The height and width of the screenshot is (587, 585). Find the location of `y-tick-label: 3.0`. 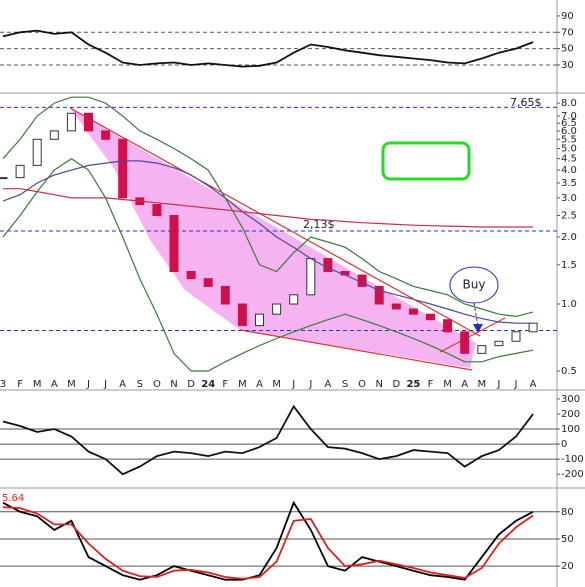

y-tick-label: 3.0 is located at coordinates (569, 198).